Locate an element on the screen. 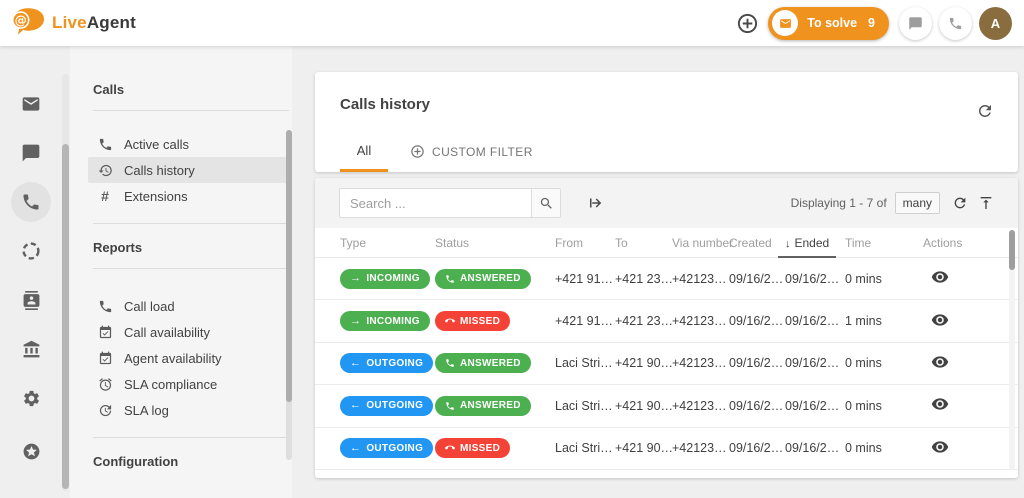  sidebar-scrollbar is located at coordinates (65, 282).